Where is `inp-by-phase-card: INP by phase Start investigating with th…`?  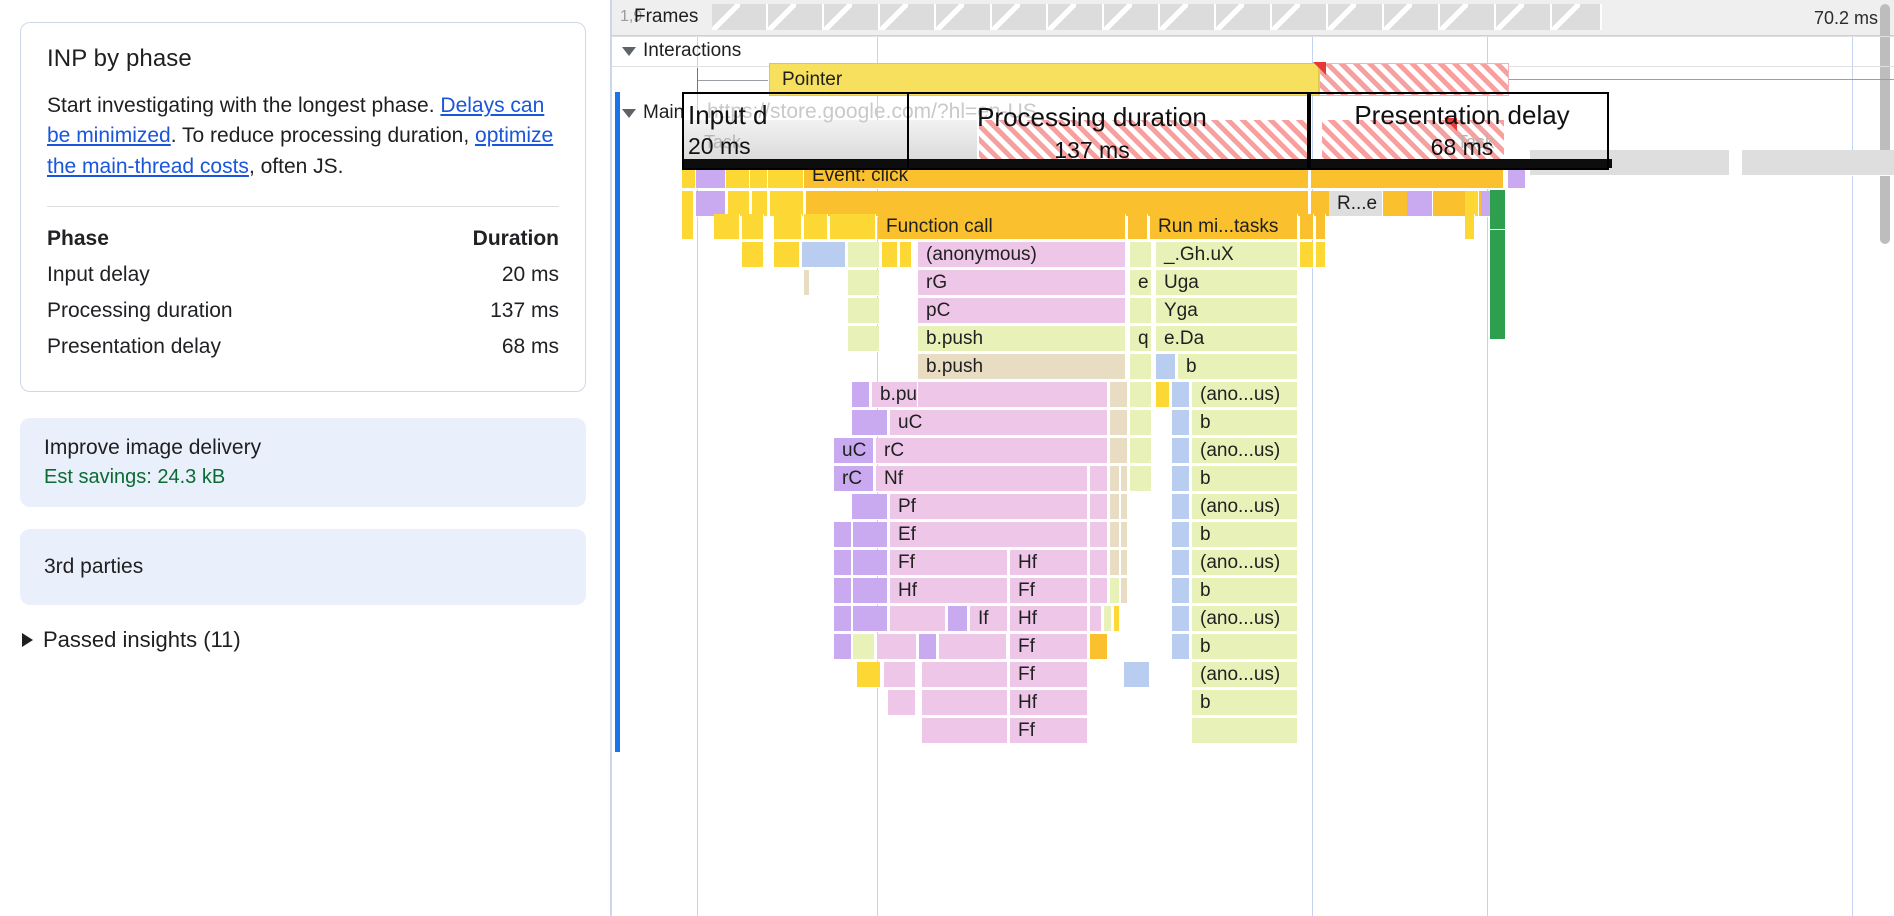 inp-by-phase-card: INP by phase Start investigating with th… is located at coordinates (303, 207).